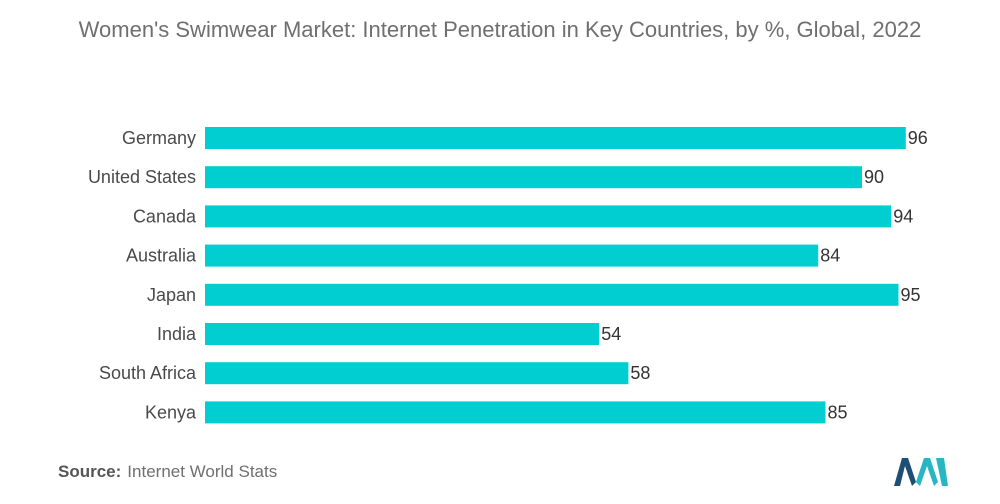  What do you see at coordinates (830, 256) in the screenshot?
I see `value-label: 84` at bounding box center [830, 256].